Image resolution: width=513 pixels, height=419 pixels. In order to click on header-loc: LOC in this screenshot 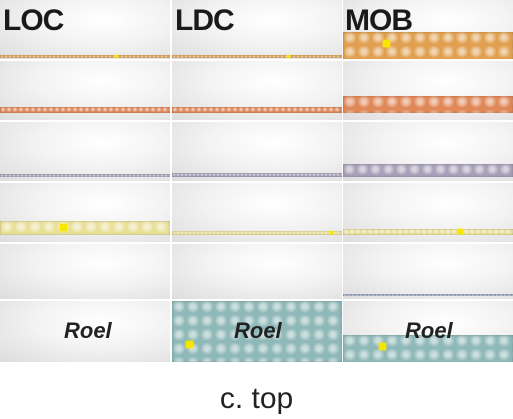, I will do `click(33, 20)`.